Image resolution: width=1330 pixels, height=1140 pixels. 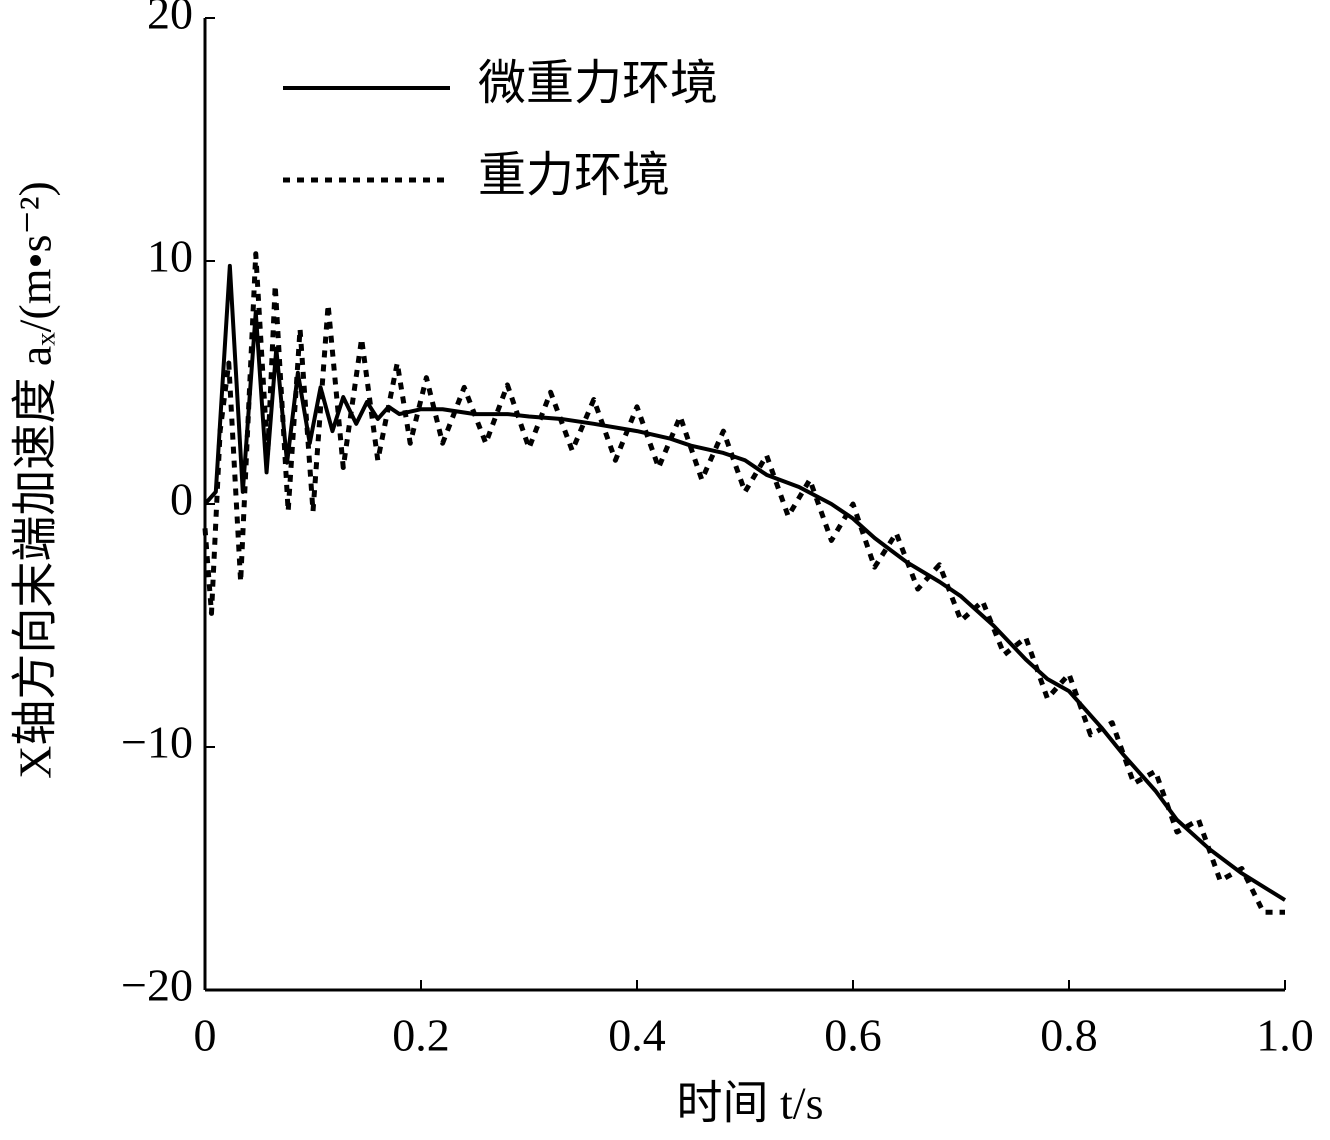 What do you see at coordinates (157, 985) in the screenshot?
I see `y-tick-label: −20` at bounding box center [157, 985].